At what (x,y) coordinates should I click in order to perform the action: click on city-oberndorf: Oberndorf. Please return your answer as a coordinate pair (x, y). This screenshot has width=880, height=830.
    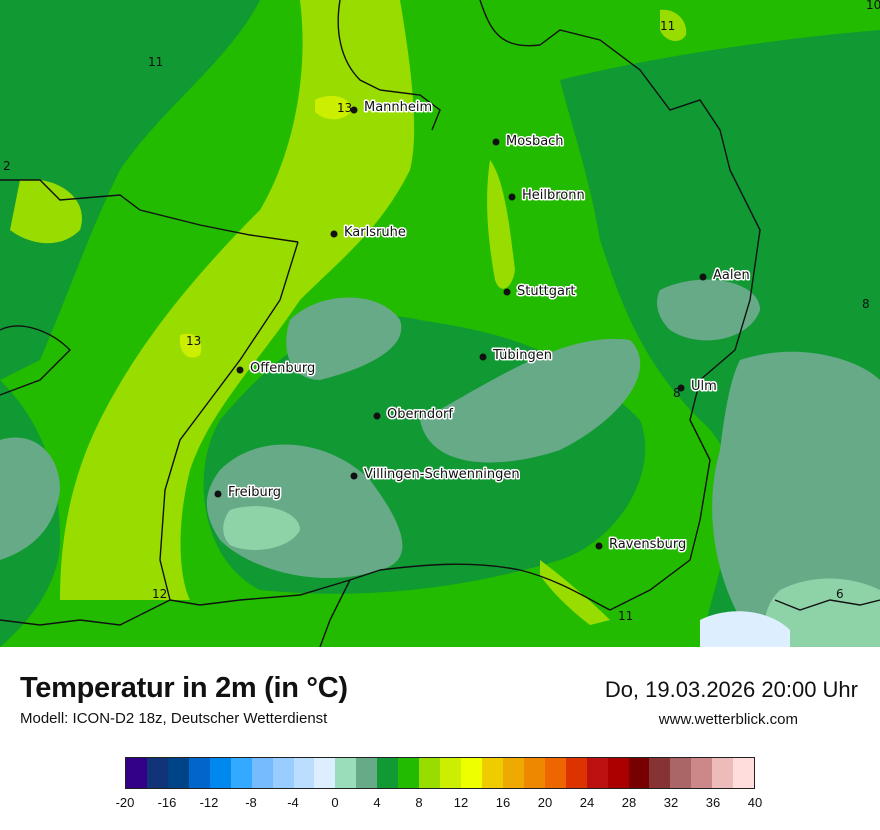
    Looking at the image, I should click on (414, 415).